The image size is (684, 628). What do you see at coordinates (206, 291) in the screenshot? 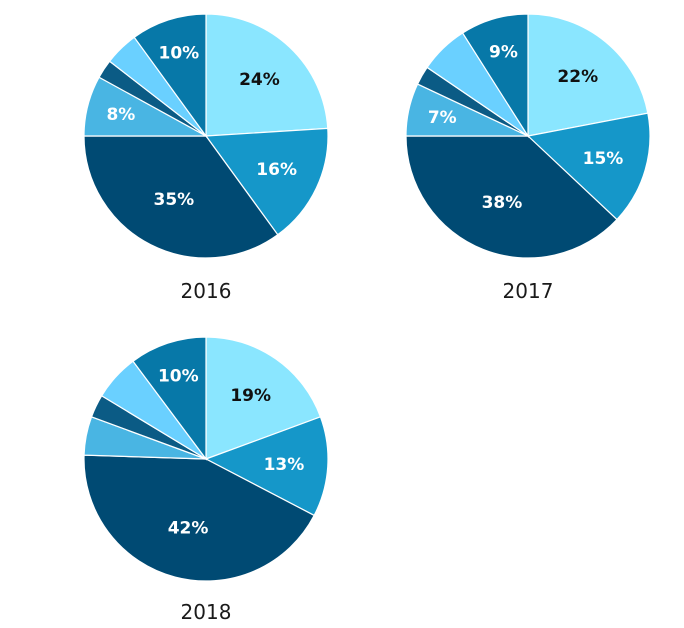
I see `year-label-2016: 2016` at bounding box center [206, 291].